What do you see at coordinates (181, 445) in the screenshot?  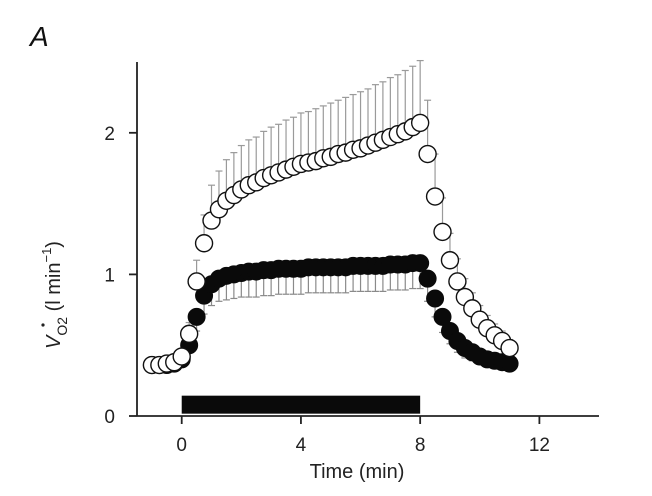 I see `x-tick-label: 0` at bounding box center [181, 445].